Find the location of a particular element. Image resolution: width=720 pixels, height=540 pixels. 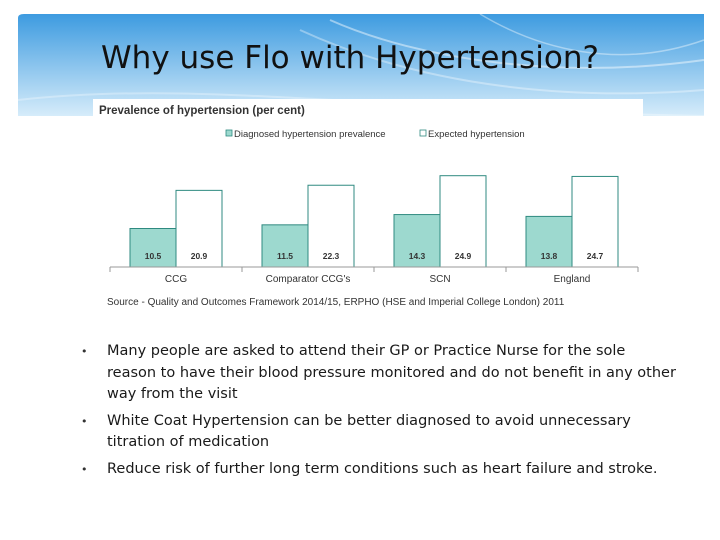

chart-title: Prevalence of hypertension (per cent) is located at coordinates (202, 111).